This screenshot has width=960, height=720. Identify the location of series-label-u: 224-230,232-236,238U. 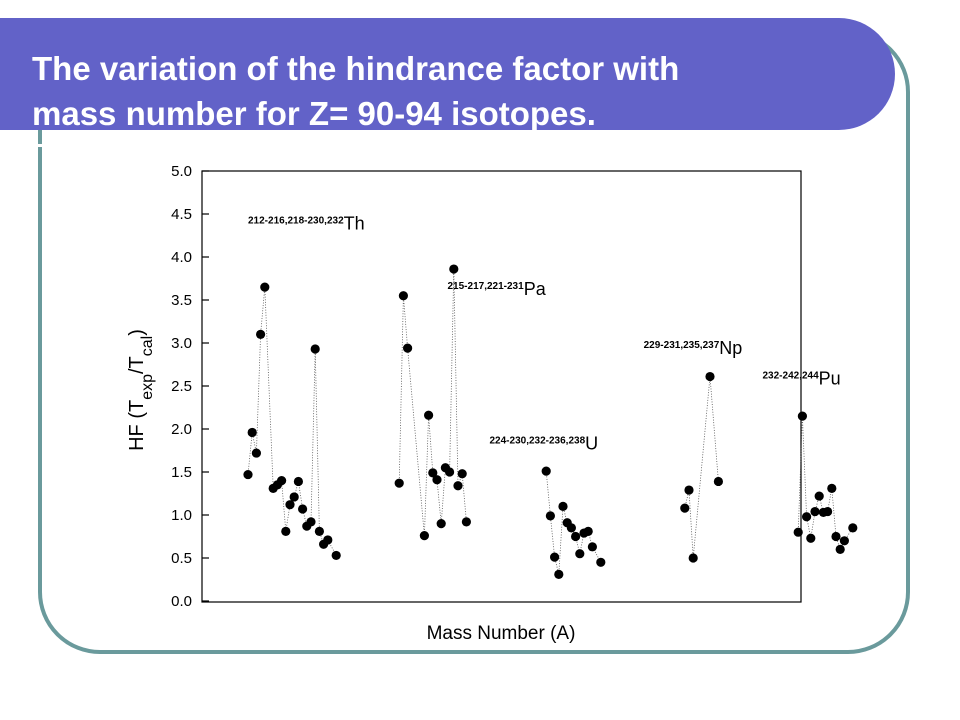
(544, 444).